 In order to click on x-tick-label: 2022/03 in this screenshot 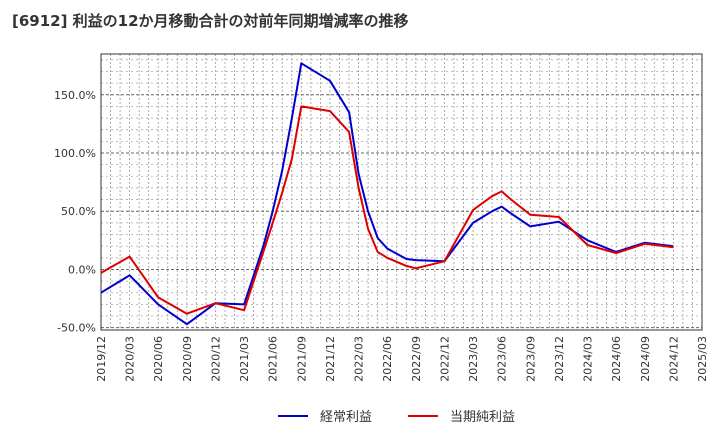, I will do `click(359, 359)`.